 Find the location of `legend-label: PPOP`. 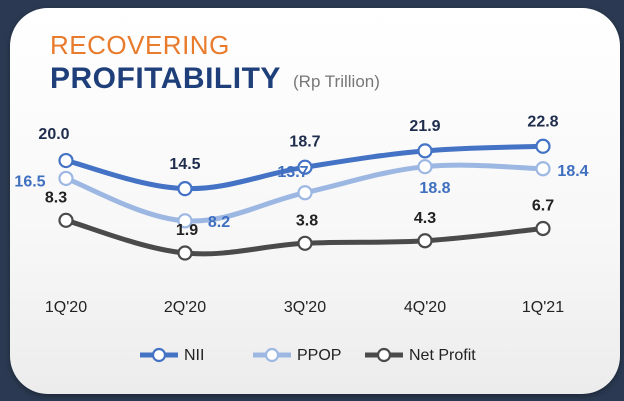

legend-label: PPOP is located at coordinates (319, 355).